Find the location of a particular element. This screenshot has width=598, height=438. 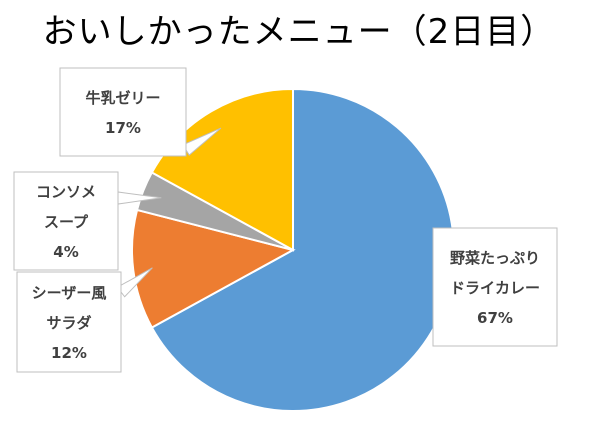

data-label-value: 12% is located at coordinates (69, 353).